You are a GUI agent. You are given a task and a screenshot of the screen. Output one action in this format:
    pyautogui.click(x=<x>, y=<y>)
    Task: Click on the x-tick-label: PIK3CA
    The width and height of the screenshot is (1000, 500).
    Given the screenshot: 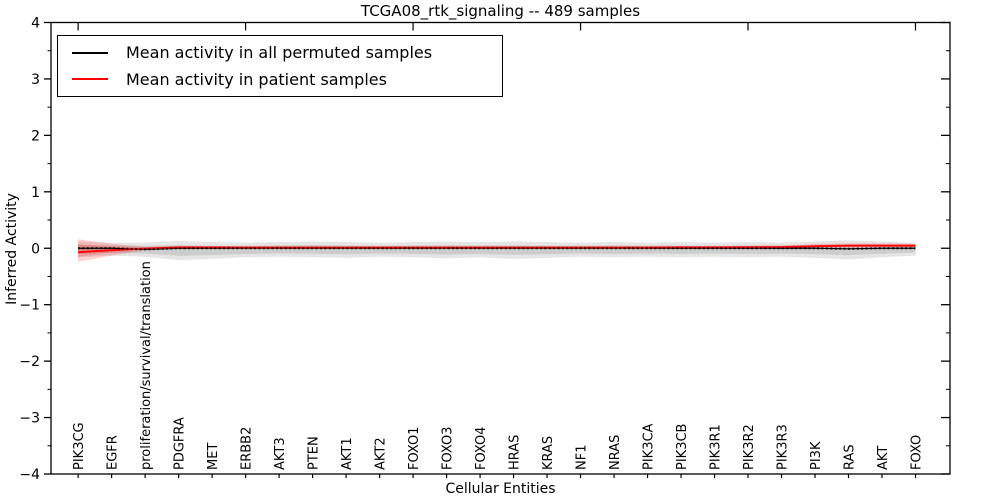 What is the action you would take?
    pyautogui.click(x=649, y=446)
    